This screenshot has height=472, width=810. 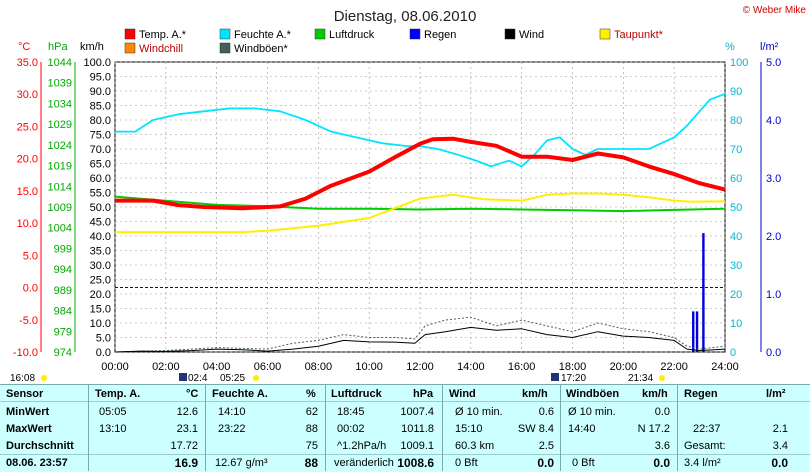 I want to click on hum-tick-label: 60, so click(x=736, y=179).